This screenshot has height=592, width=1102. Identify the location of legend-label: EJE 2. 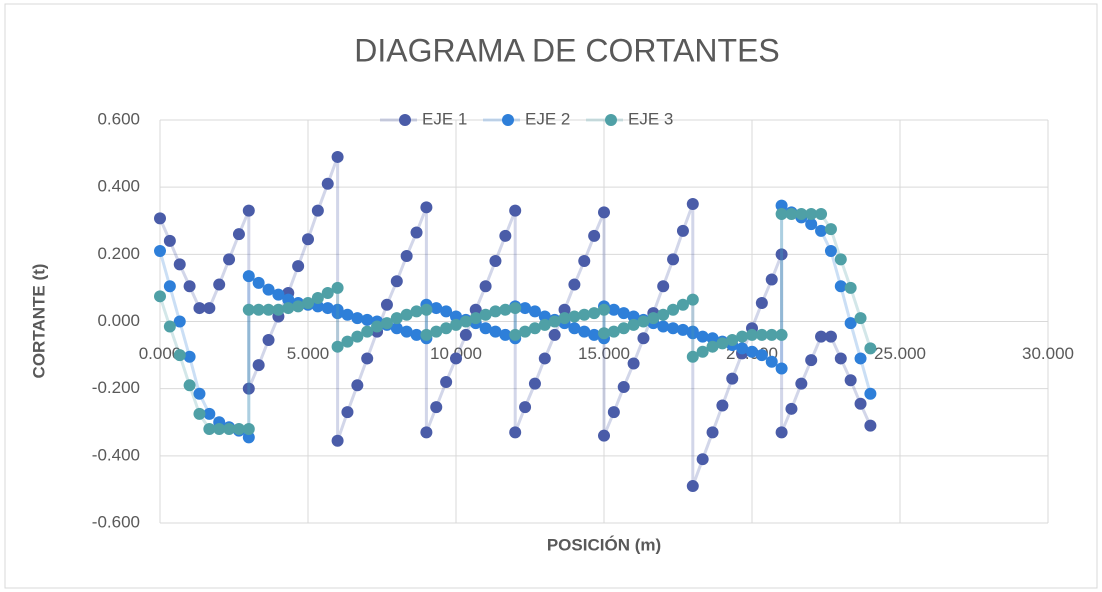
(547, 118).